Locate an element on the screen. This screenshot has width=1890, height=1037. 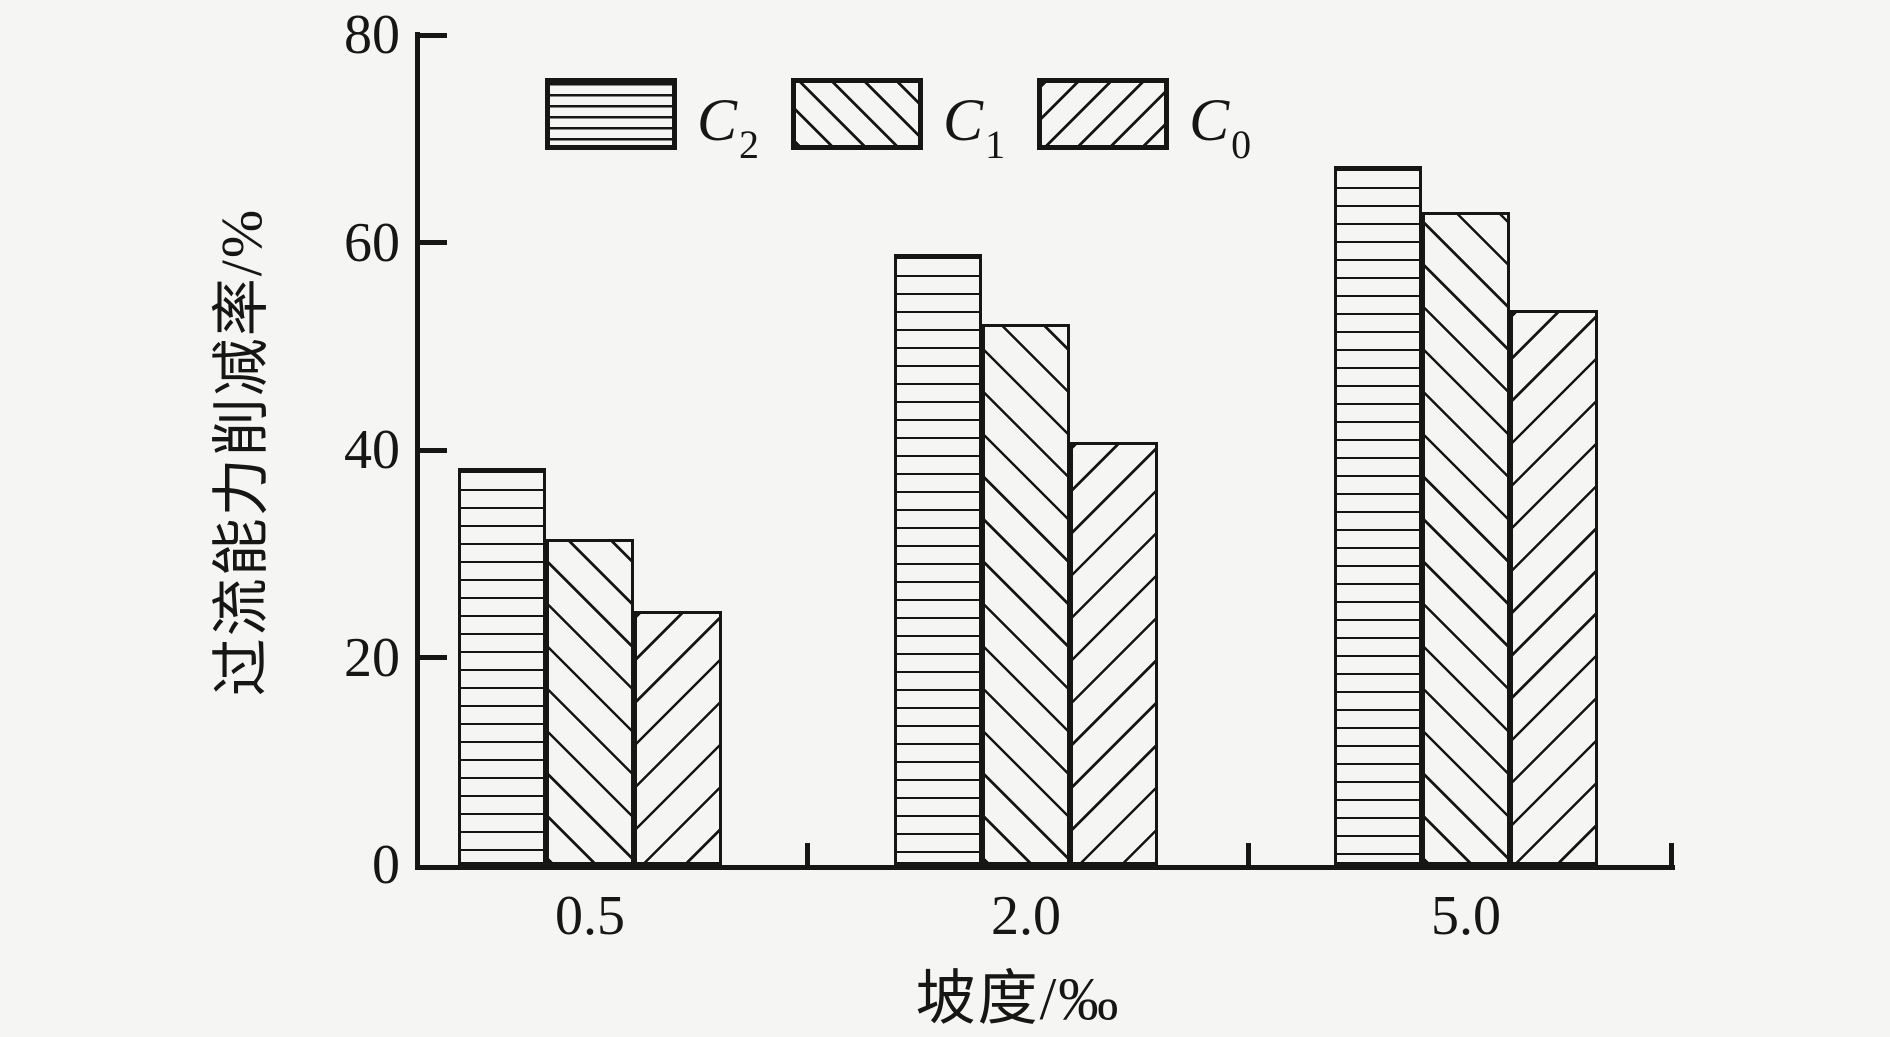
bar-C2-x2.0 is located at coordinates (938, 559).